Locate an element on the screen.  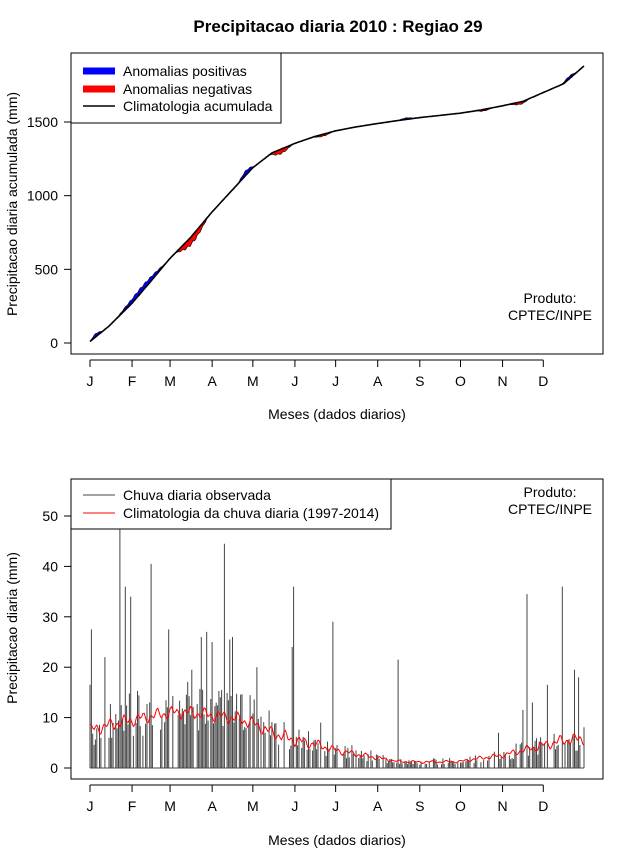
y-tick-label: 30 is located at coordinates (50, 617).